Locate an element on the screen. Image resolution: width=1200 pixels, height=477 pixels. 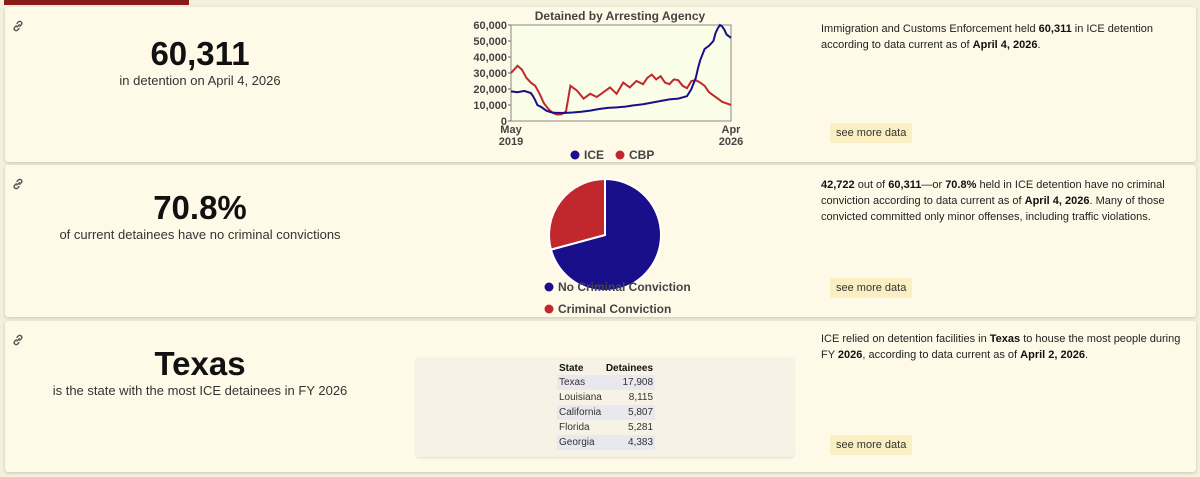
legend-label: ICE is located at coordinates (594, 155).